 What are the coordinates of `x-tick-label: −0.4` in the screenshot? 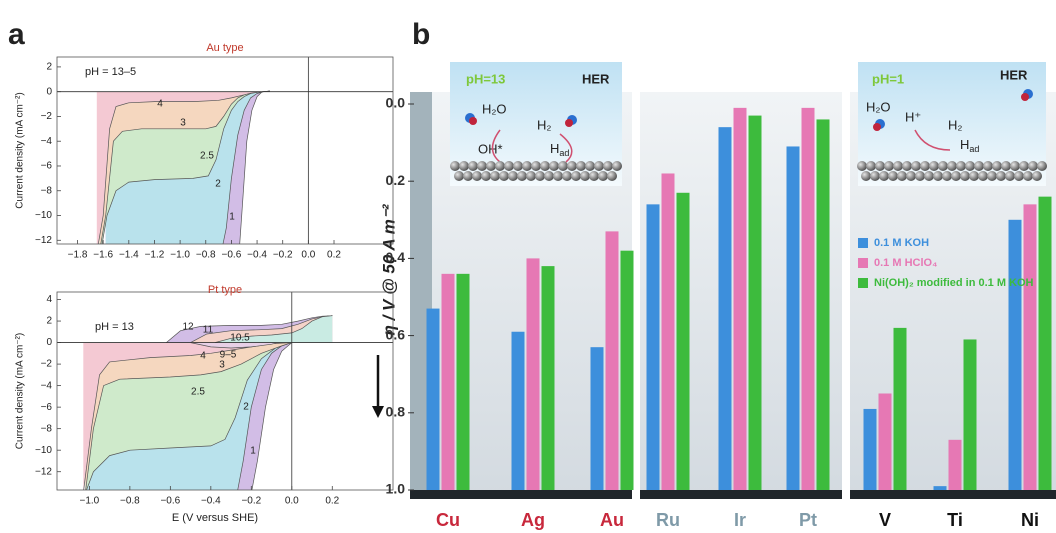 It's located at (211, 501).